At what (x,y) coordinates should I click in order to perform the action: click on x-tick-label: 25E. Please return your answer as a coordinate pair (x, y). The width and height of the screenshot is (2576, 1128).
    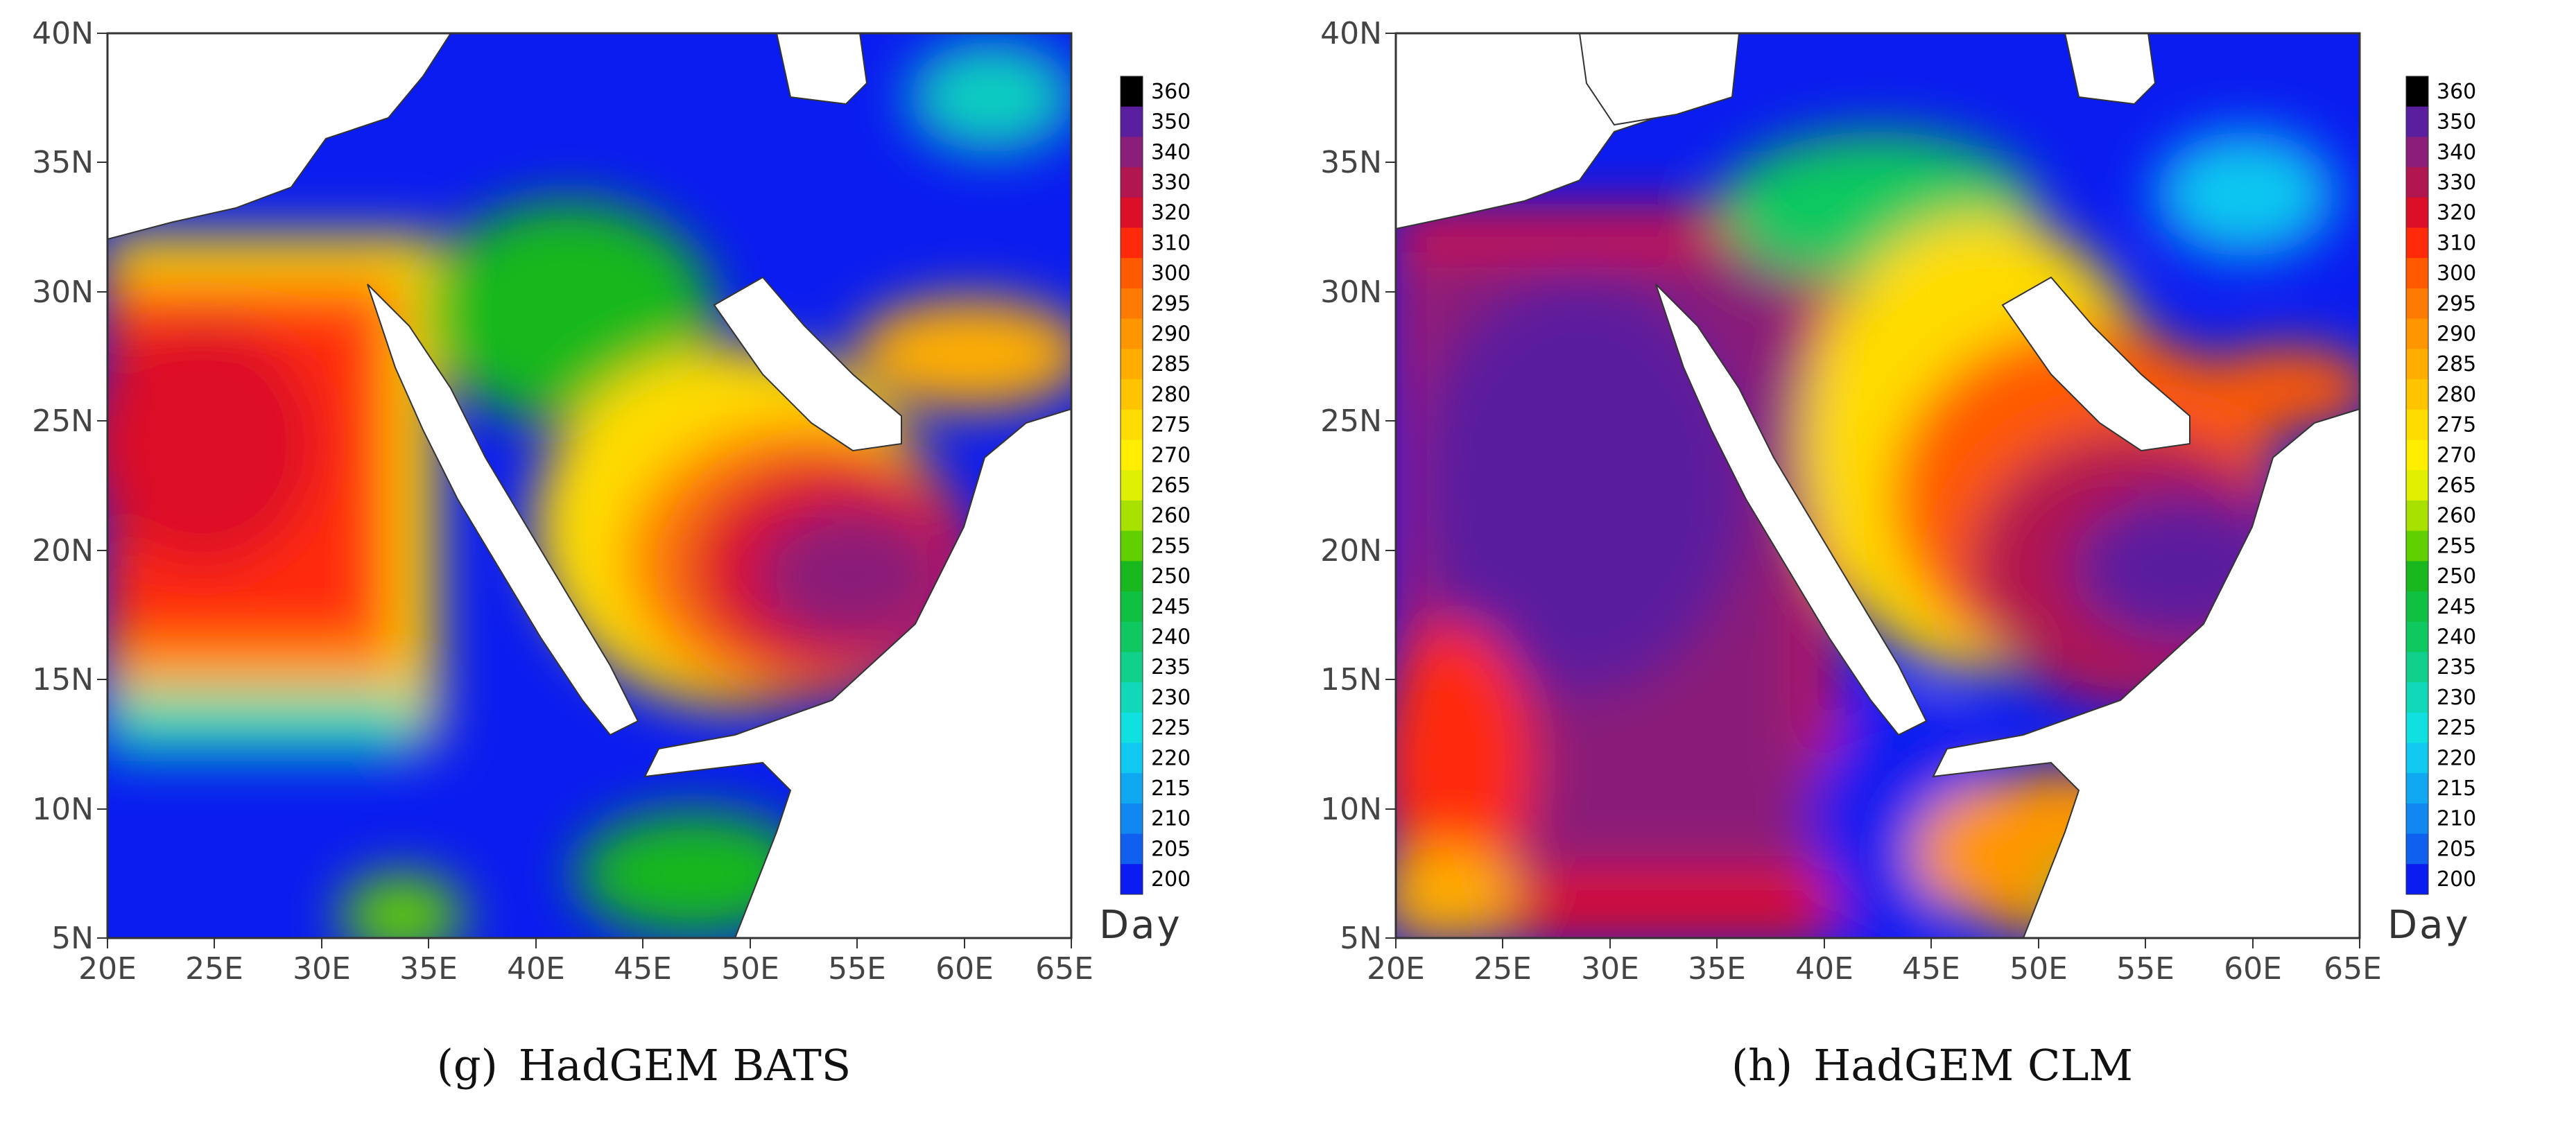
    Looking at the image, I should click on (214, 969).